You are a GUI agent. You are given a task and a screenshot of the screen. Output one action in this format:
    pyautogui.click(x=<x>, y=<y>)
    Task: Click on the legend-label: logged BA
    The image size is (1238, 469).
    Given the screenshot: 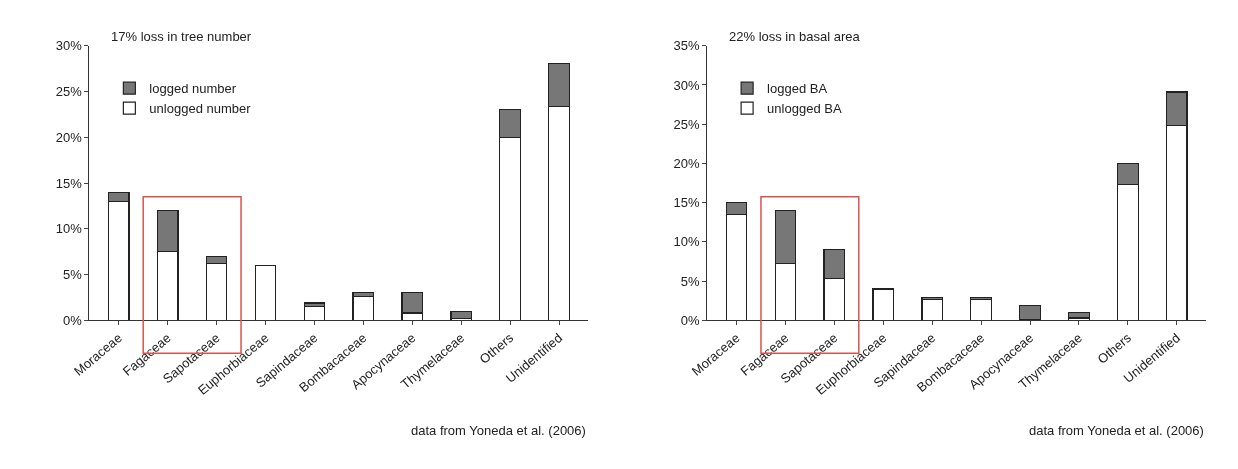 What is the action you would take?
    pyautogui.click(x=797, y=89)
    